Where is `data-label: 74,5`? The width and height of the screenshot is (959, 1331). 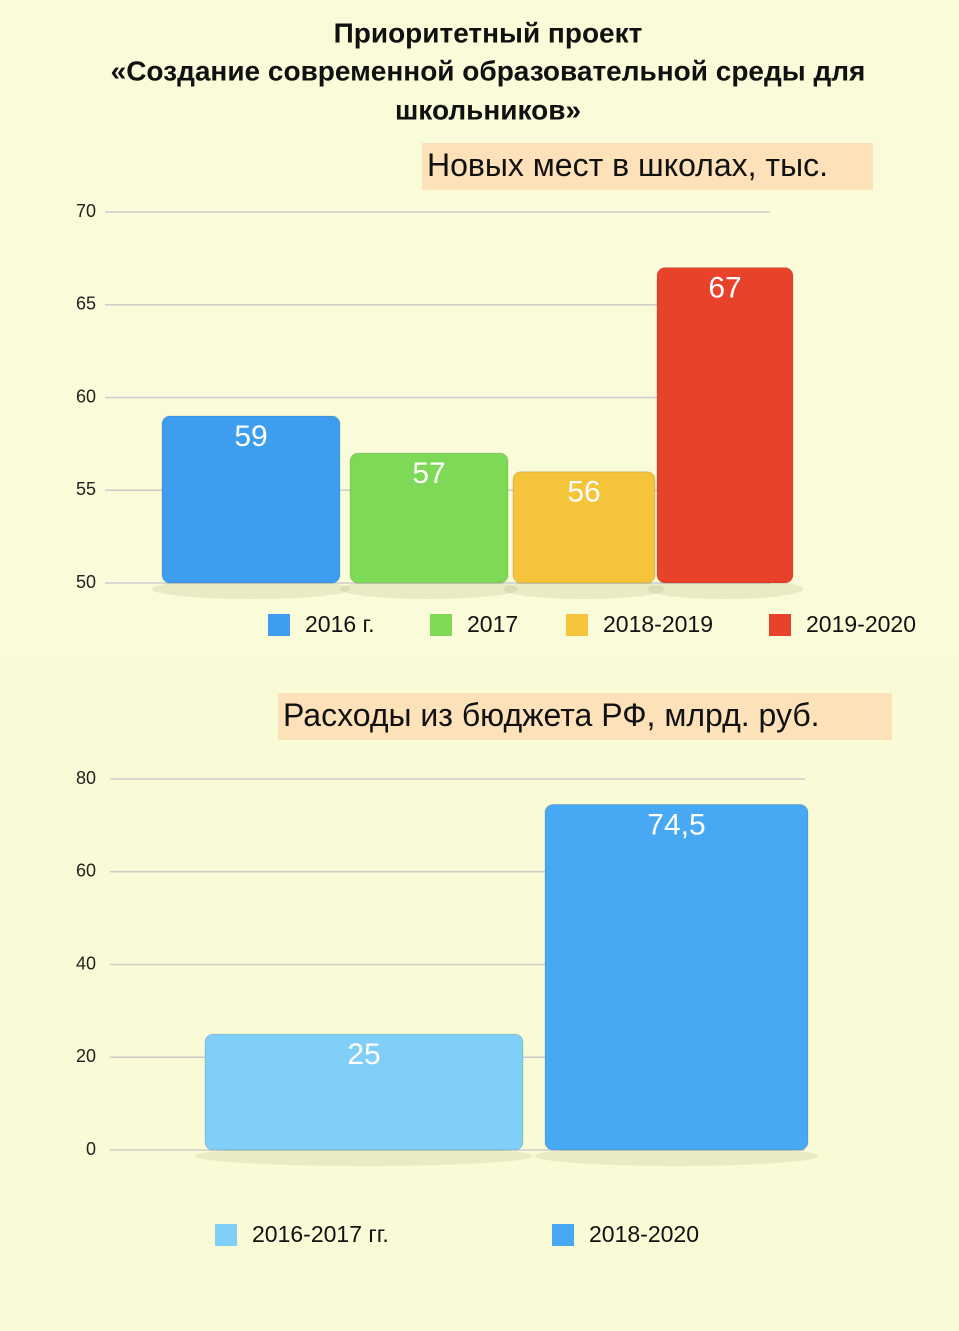 data-label: 74,5 is located at coordinates (676, 824).